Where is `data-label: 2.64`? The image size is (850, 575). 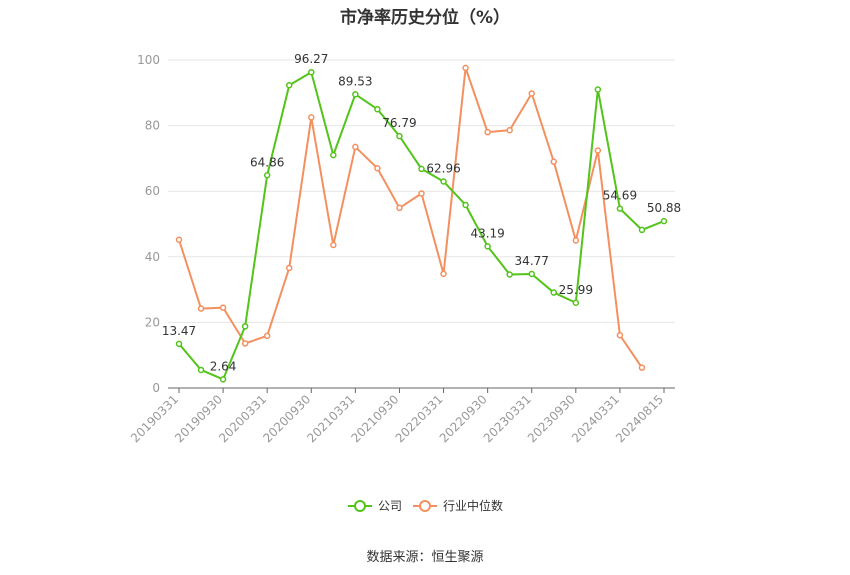 data-label: 2.64 is located at coordinates (223, 366).